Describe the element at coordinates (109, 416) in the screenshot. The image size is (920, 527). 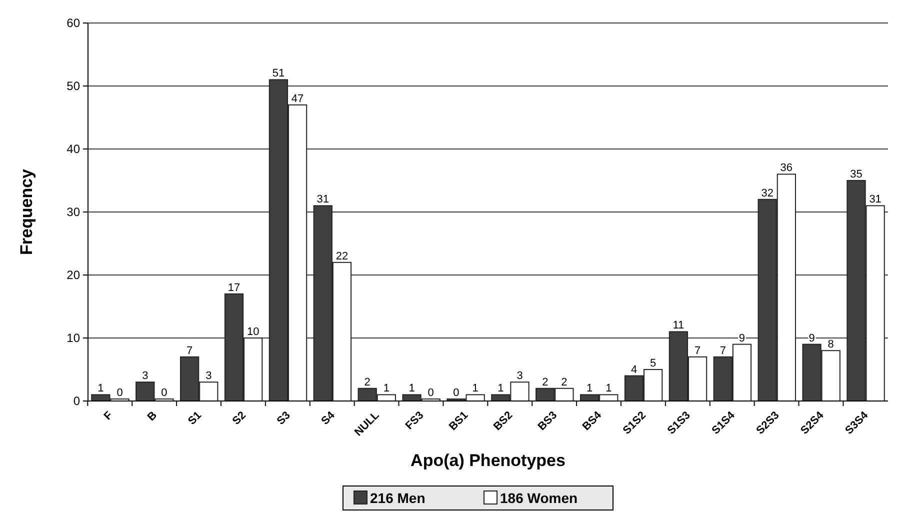
I see `x-tick-label: F` at that location.